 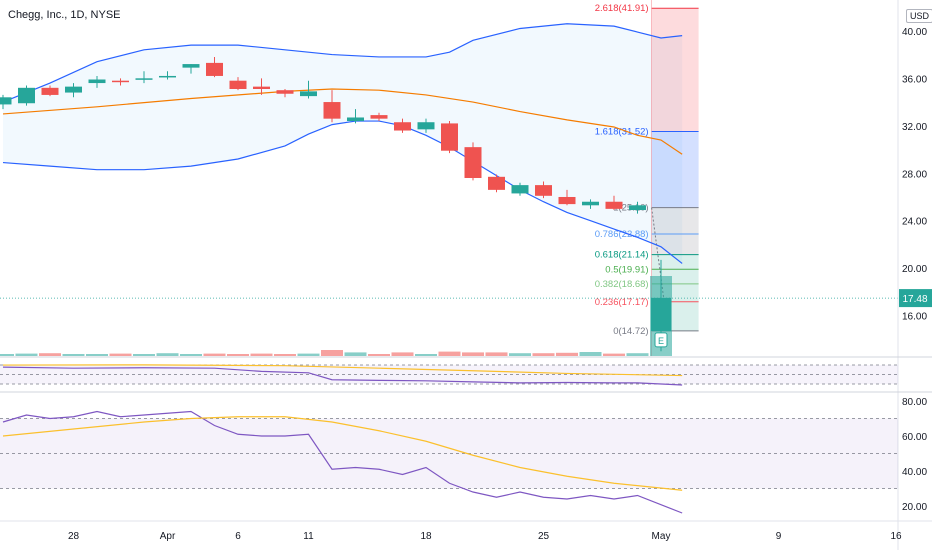 I want to click on price-tick-label: 28.00, so click(x=914, y=174).